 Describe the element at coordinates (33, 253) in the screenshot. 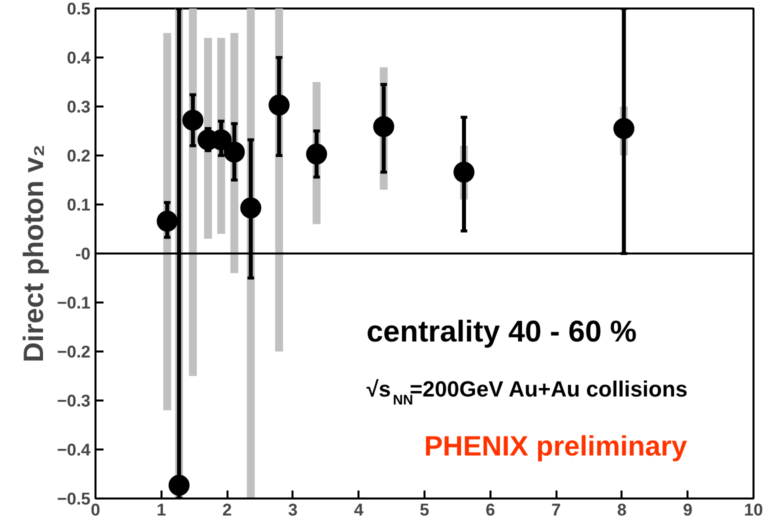

I see `y-axis-title: Direct photon v₂` at that location.